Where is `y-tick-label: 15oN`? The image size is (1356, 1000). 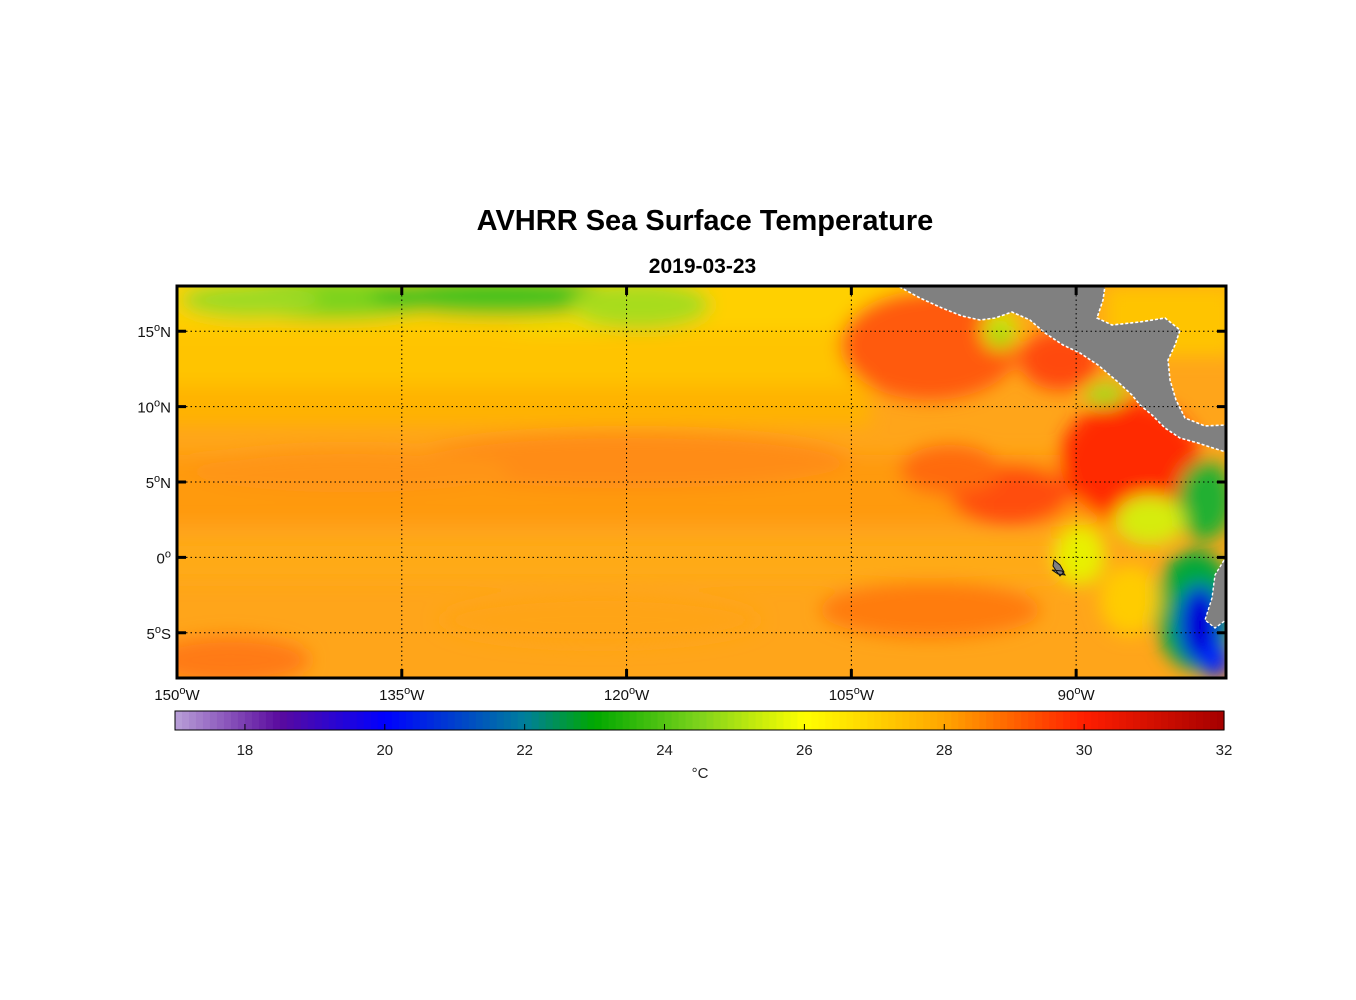 y-tick-label: 15oN is located at coordinates (154, 331).